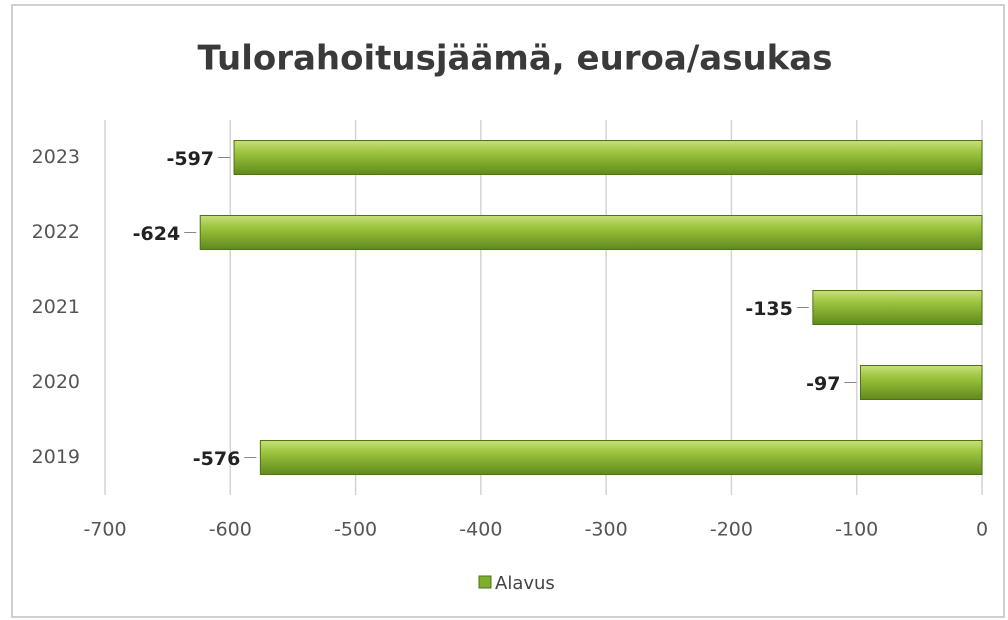 Image resolution: width=1008 pixels, height=620 pixels. Describe the element at coordinates (56, 382) in the screenshot. I see `y-tick-label: 2020` at that location.